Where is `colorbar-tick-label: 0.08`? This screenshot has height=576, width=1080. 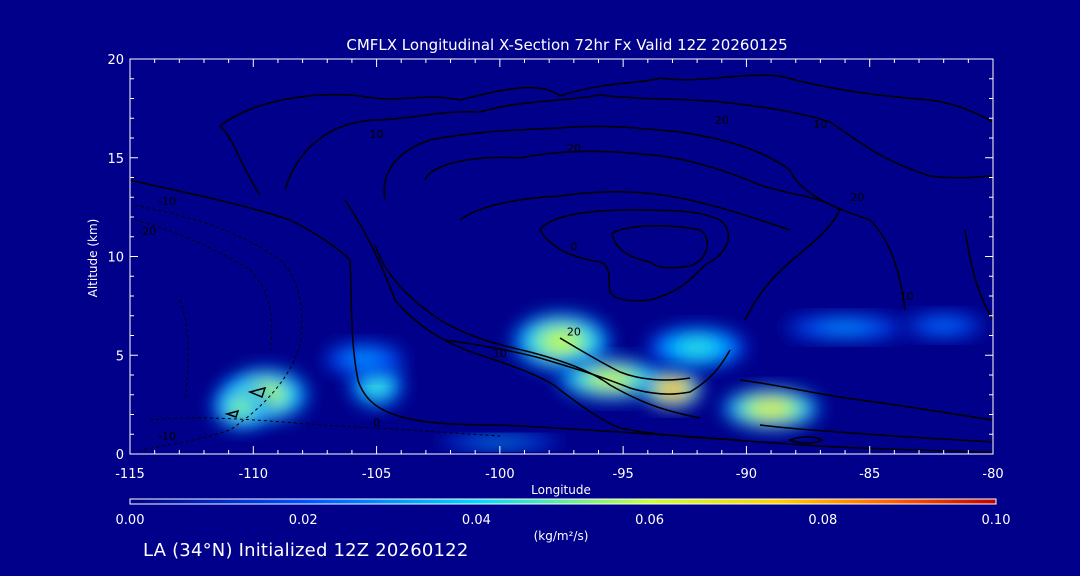 colorbar-tick-label: 0.08 is located at coordinates (822, 520).